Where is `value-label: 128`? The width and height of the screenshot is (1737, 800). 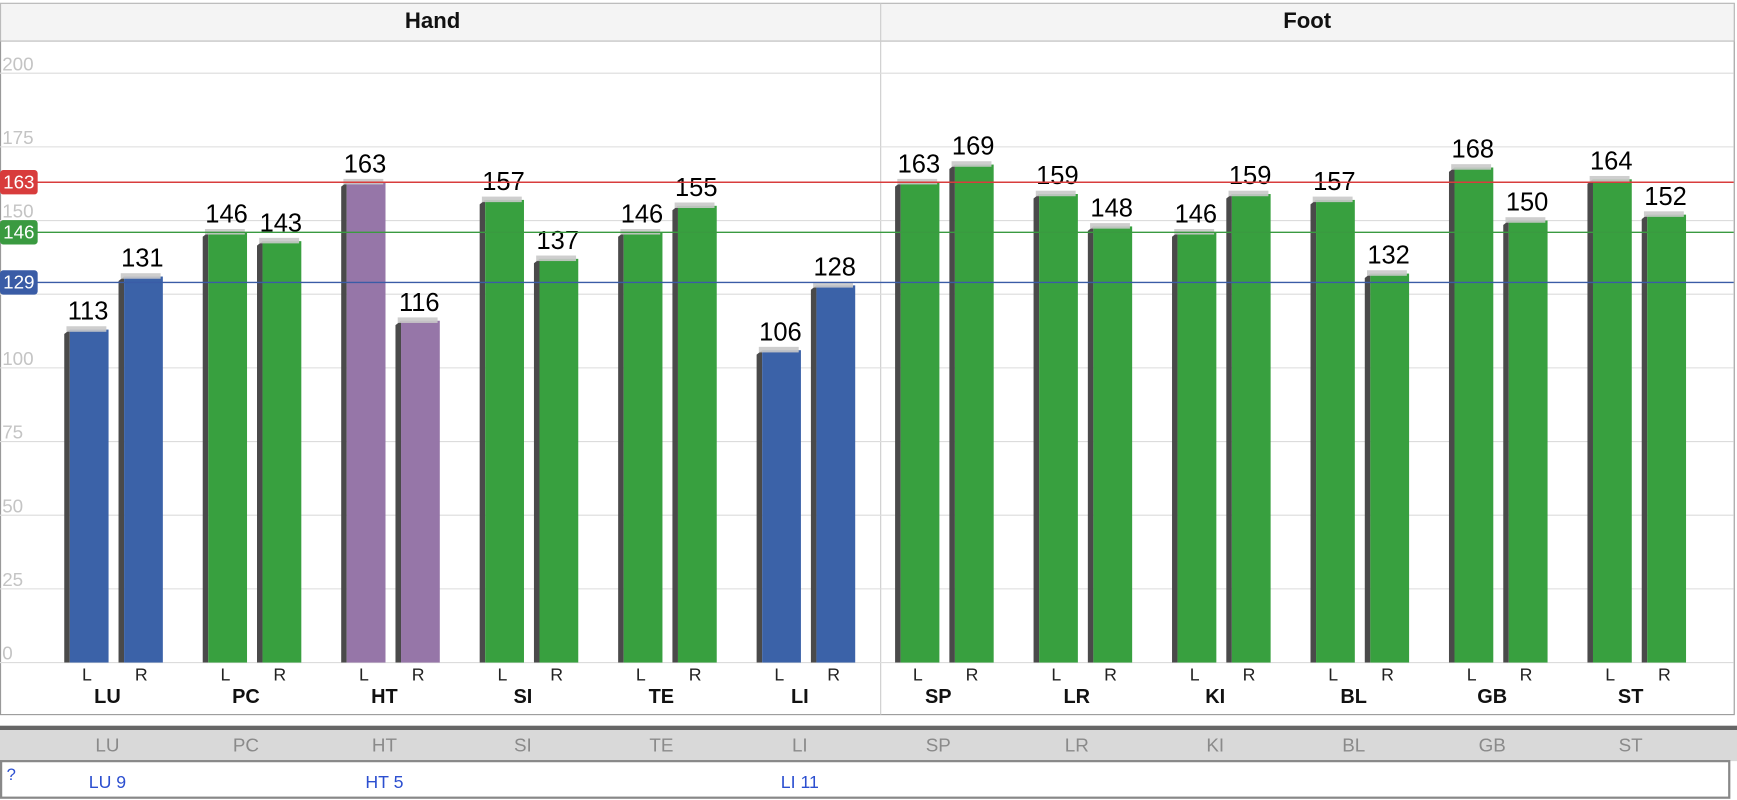 value-label: 128 is located at coordinates (834, 267).